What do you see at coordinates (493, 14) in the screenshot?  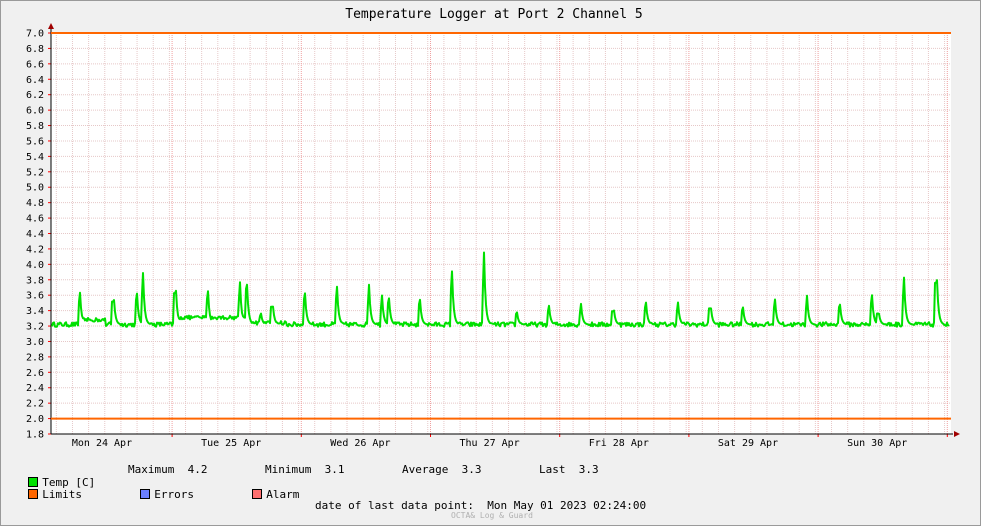 I see `chart-title: Temperature Logger at Port 2 Channel 5` at bounding box center [493, 14].